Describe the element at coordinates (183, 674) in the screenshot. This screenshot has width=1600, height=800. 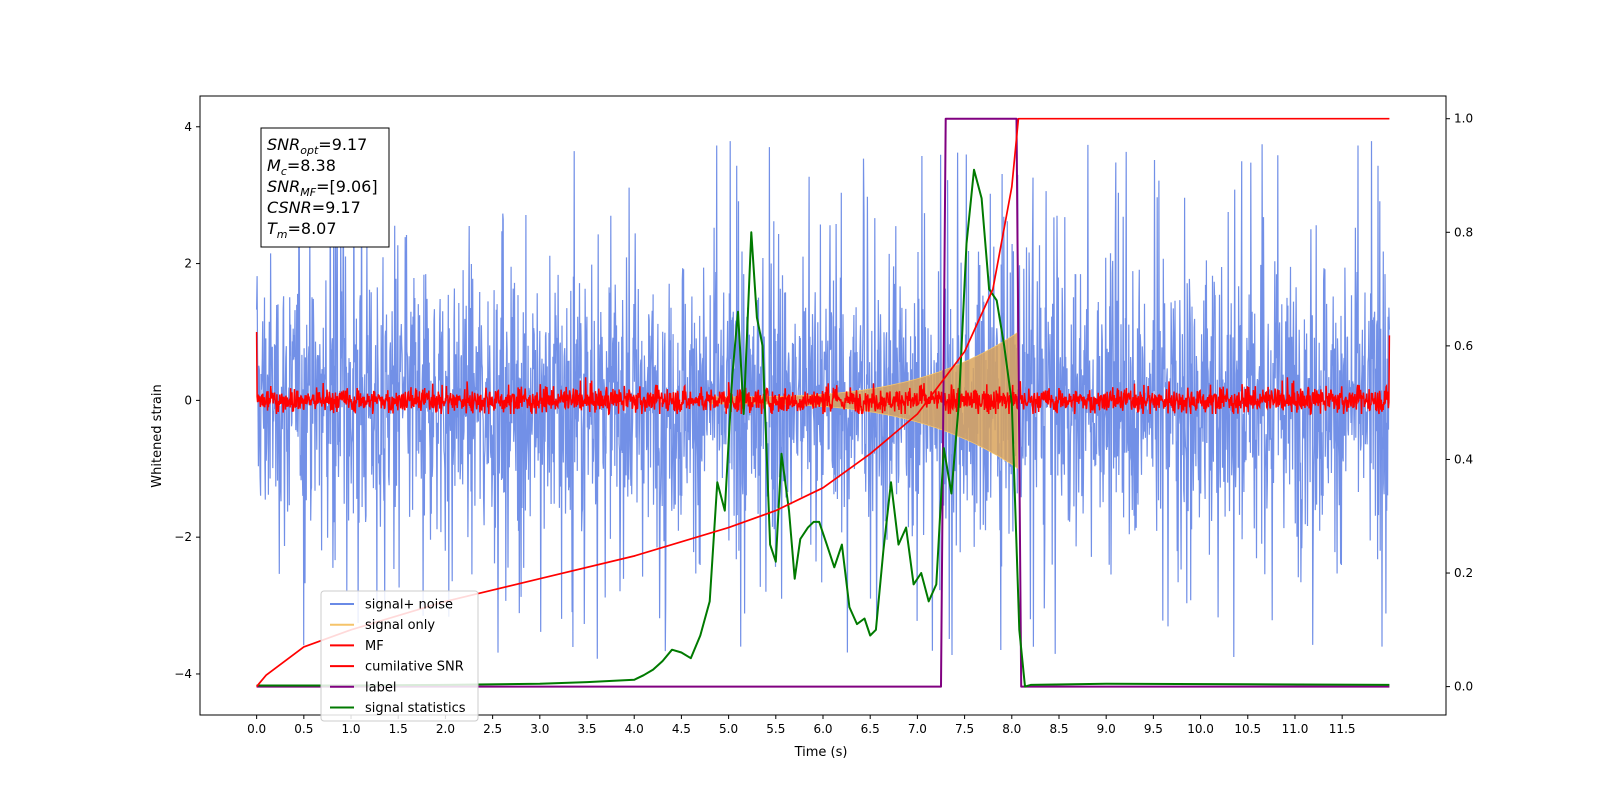
I see `y-left-tick-label: −4` at that location.